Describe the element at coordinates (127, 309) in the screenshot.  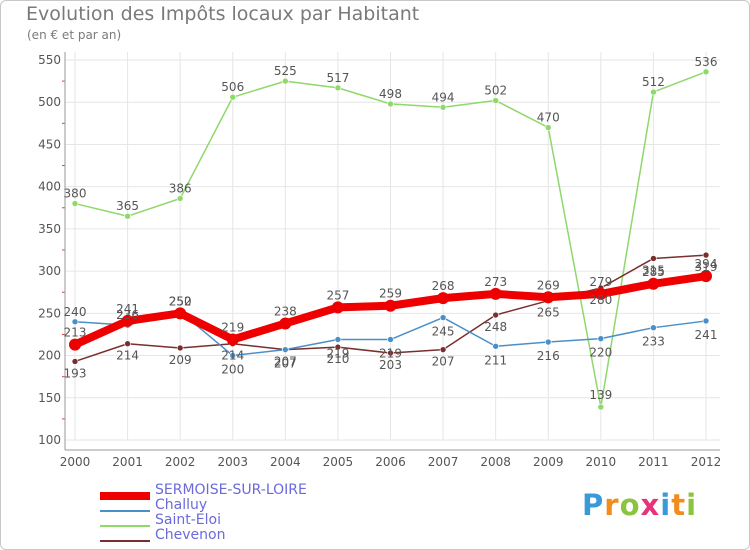
I see `data-label: 241` at that location.